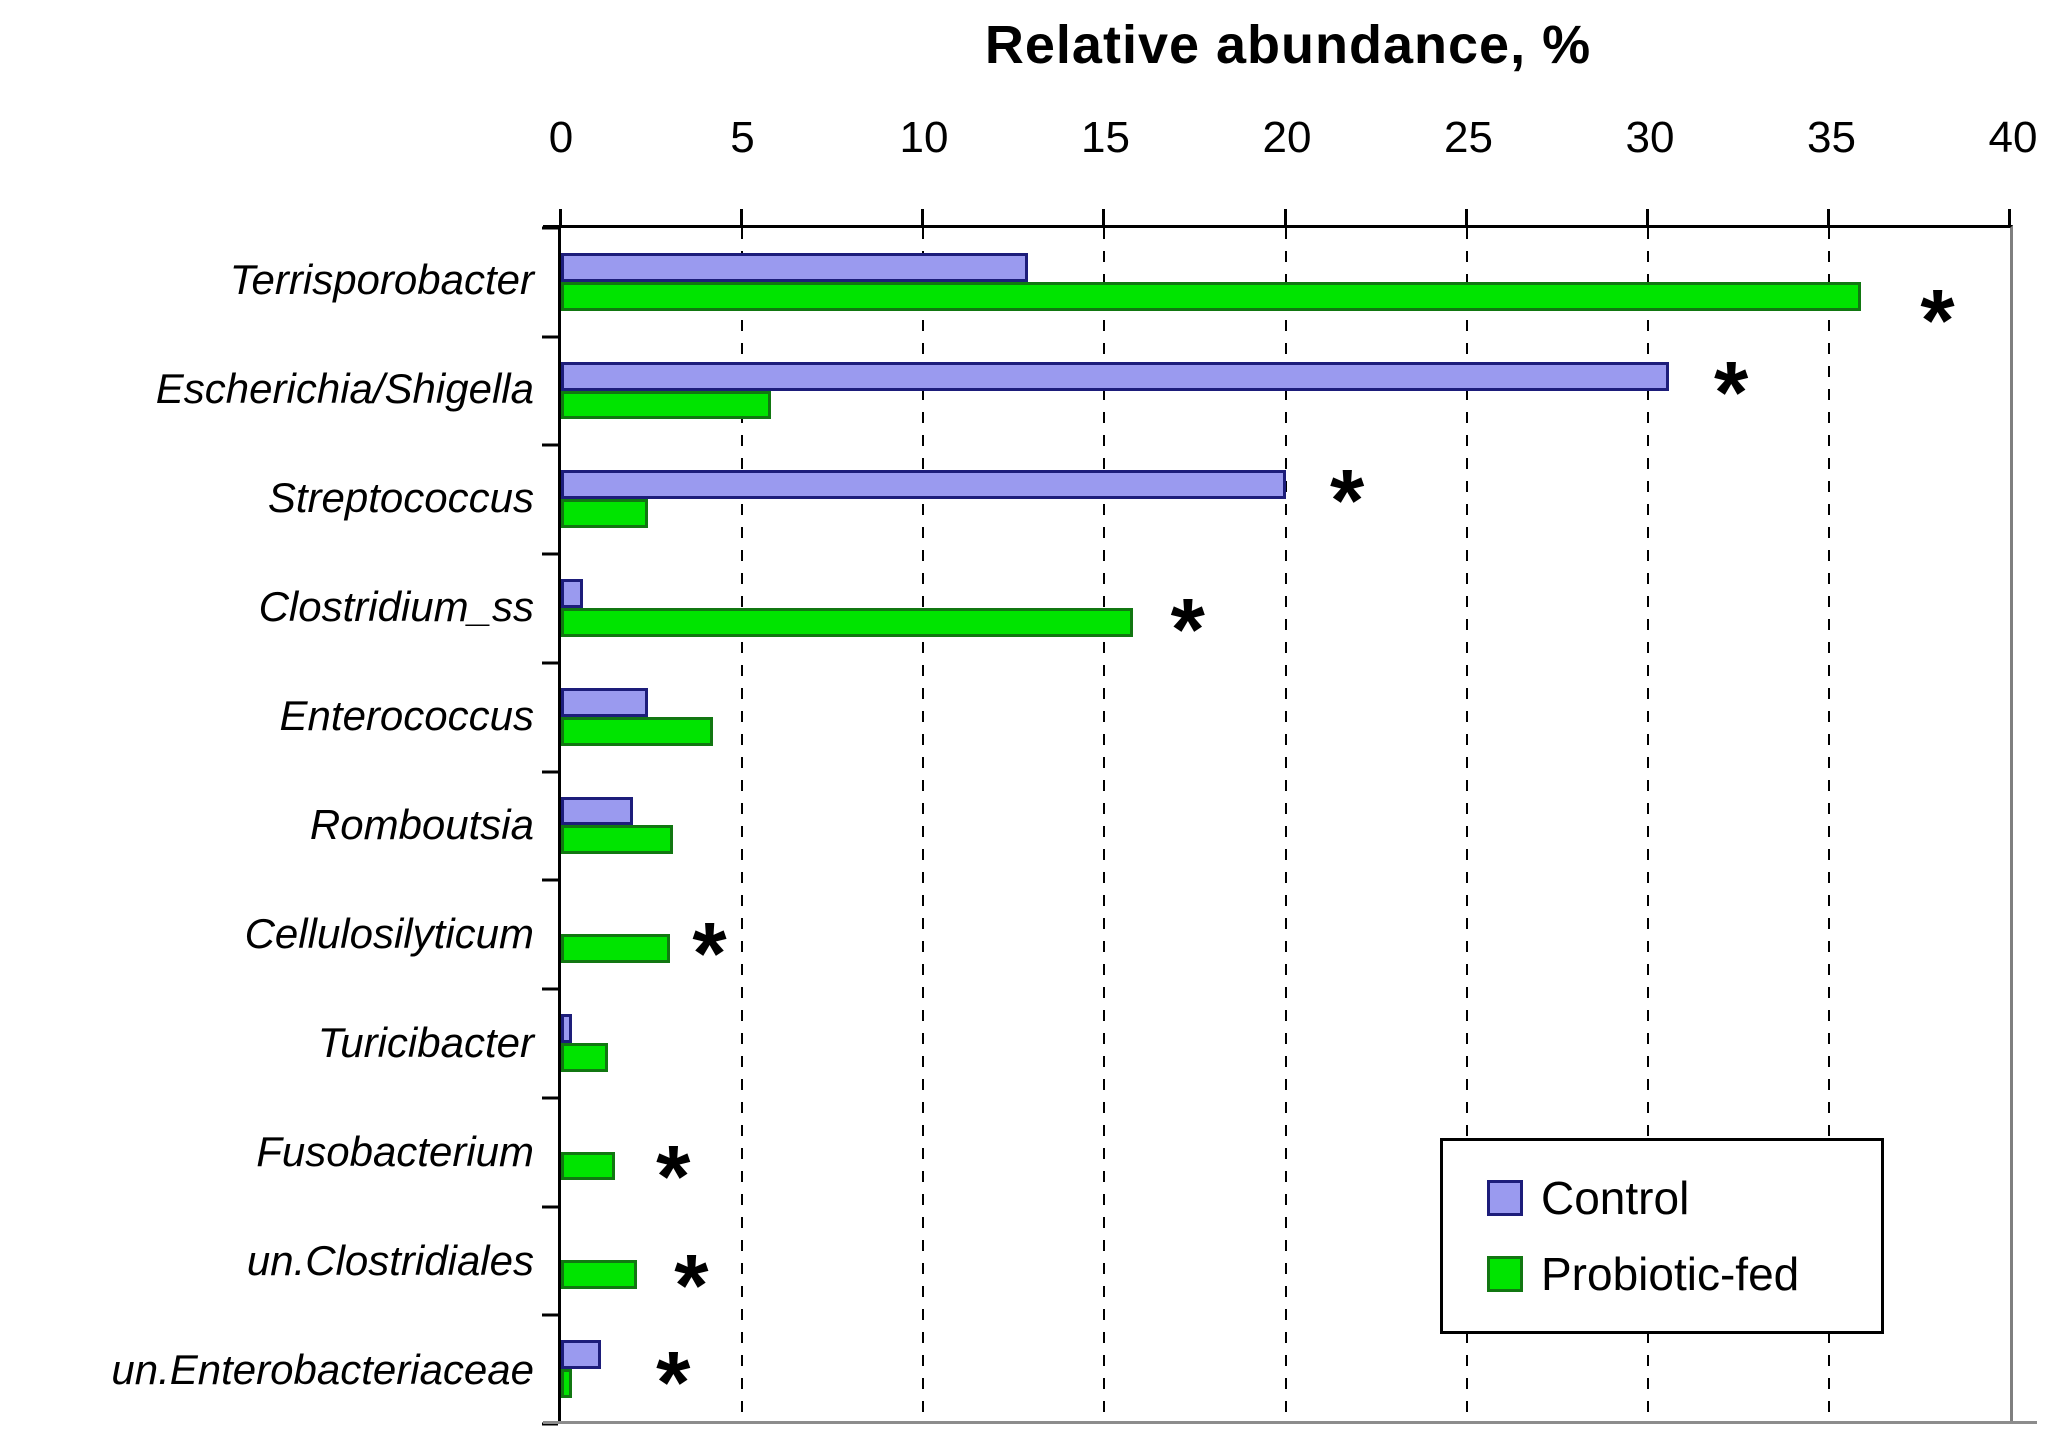 The width and height of the screenshot is (2056, 1452). I want to click on x-tick-label: 40, so click(2013, 137).